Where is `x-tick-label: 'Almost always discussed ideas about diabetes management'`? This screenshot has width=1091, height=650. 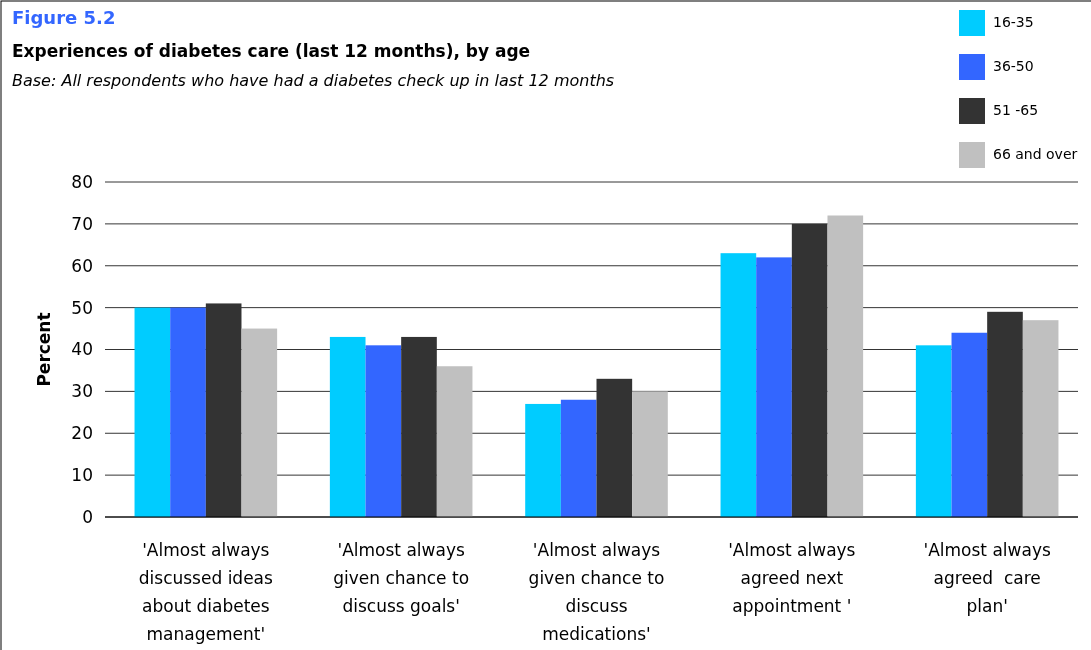
x-tick-label: 'Almost always discussed ideas about diabetes management' is located at coordinates (206, 592).